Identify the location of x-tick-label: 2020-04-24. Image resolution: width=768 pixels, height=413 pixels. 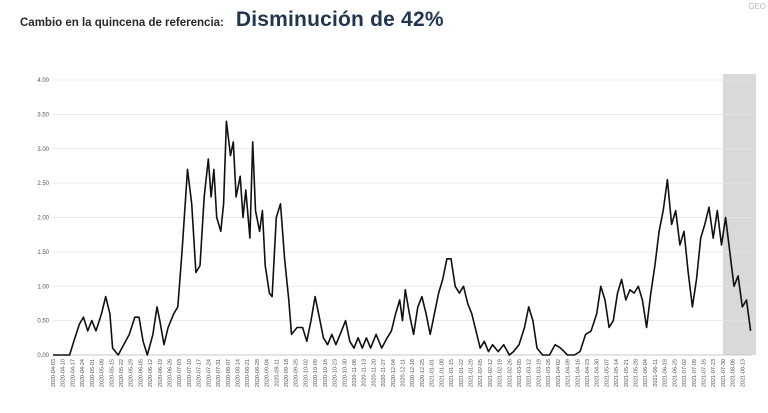
(83, 373).